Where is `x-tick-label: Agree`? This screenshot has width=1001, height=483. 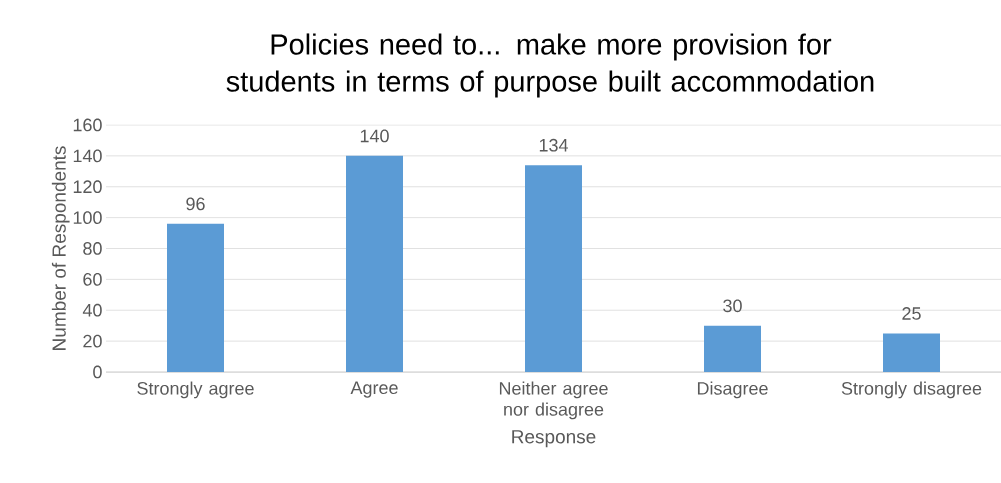
x-tick-label: Agree is located at coordinates (374, 389).